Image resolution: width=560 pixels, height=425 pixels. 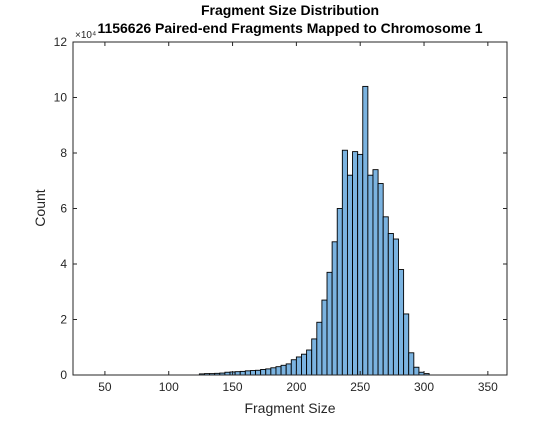 What do you see at coordinates (63, 375) in the screenshot?
I see `y-tick-label: 0` at bounding box center [63, 375].